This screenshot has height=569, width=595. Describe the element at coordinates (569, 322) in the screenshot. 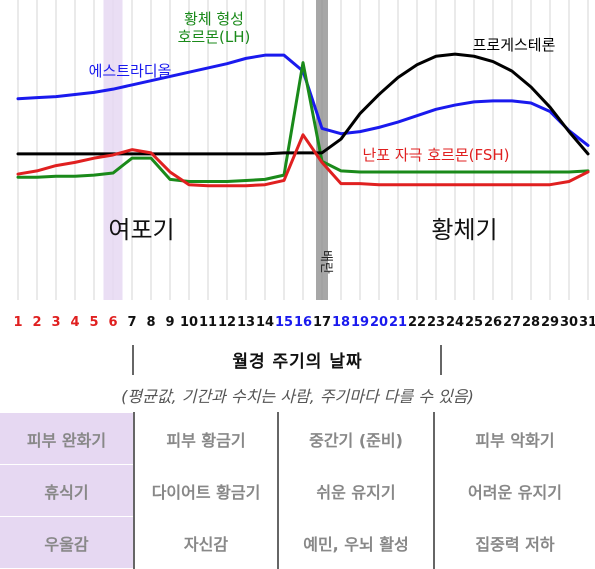

I see `x-tick-label: 30` at that location.